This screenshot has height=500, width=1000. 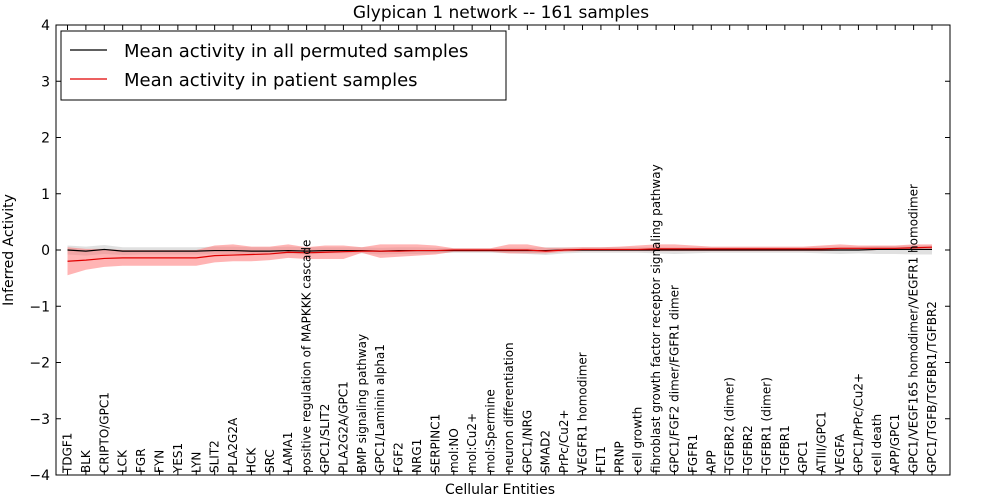 I want to click on x-tick-label: SRC, so click(x=270, y=461).